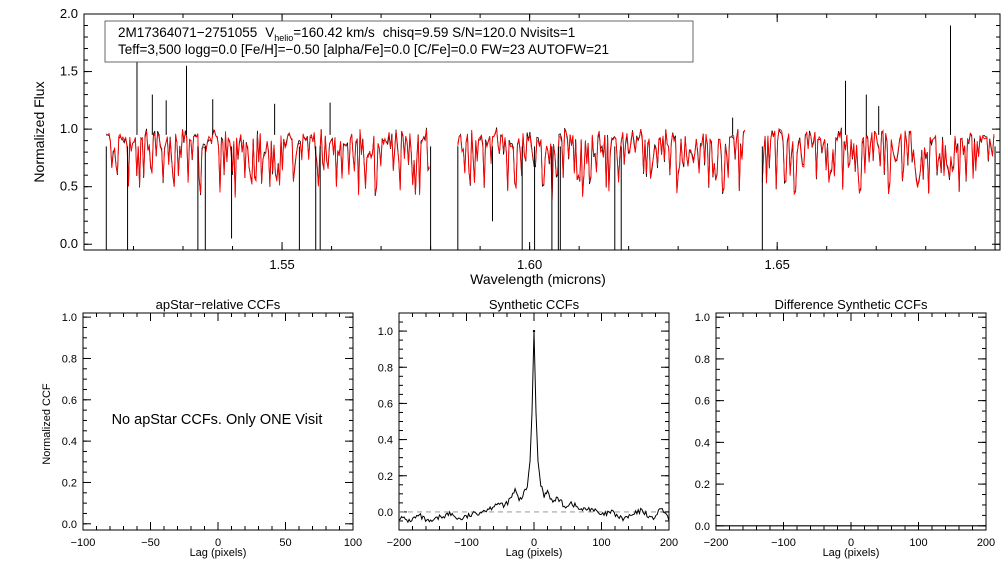 Image resolution: width=1008 pixels, height=576 pixels. Describe the element at coordinates (187, 32) in the screenshot. I see `star-id: 2M17364071−2751055` at that location.